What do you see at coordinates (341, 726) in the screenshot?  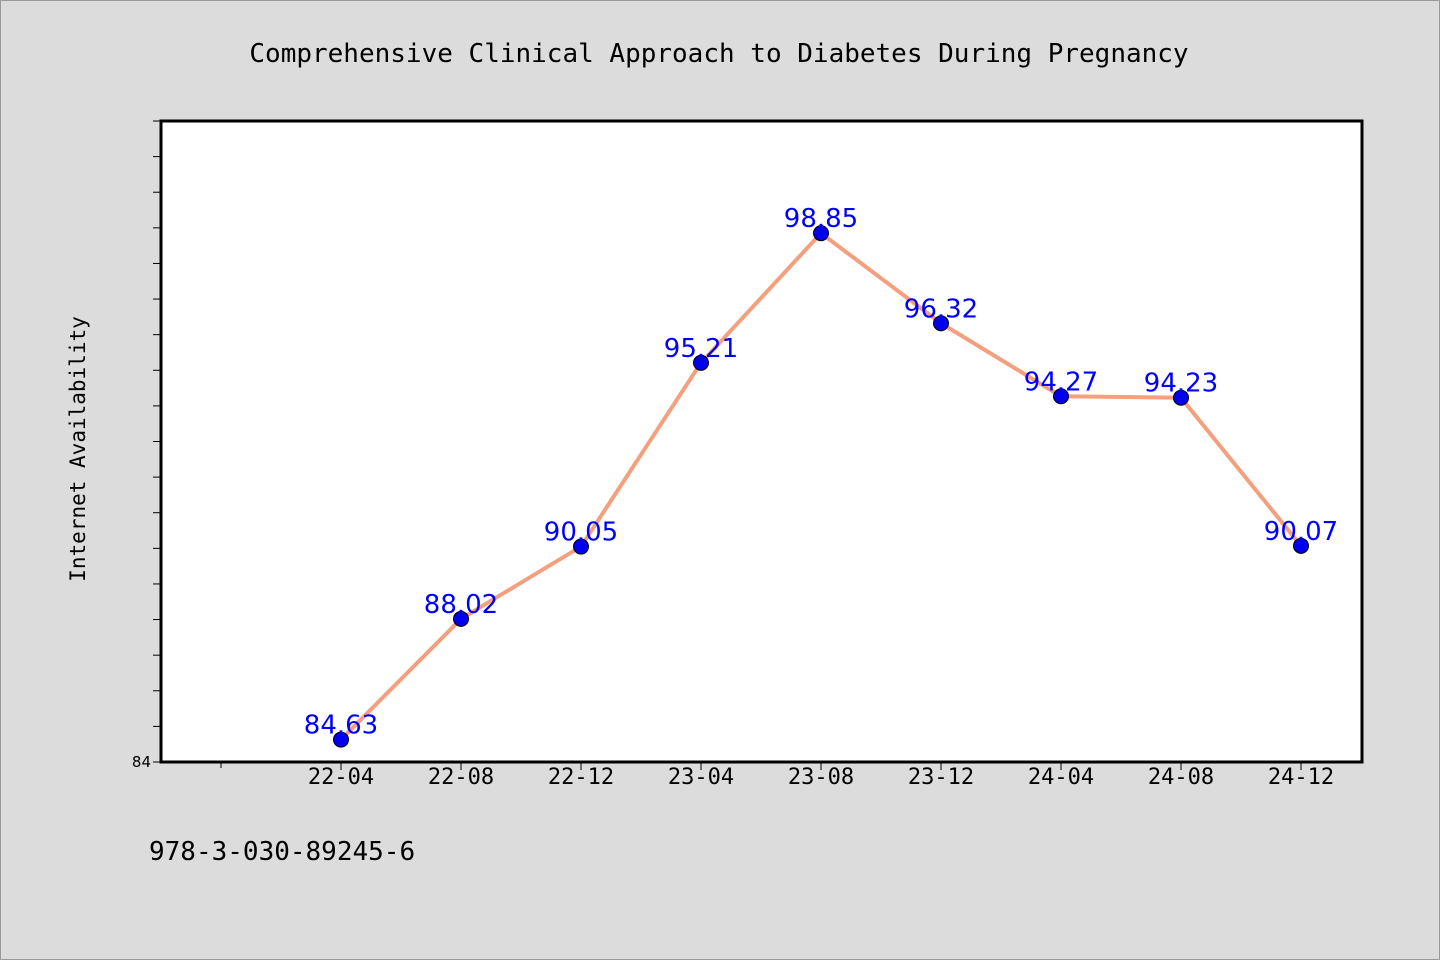 I see `data-label-22-04: 84.63` at bounding box center [341, 726].